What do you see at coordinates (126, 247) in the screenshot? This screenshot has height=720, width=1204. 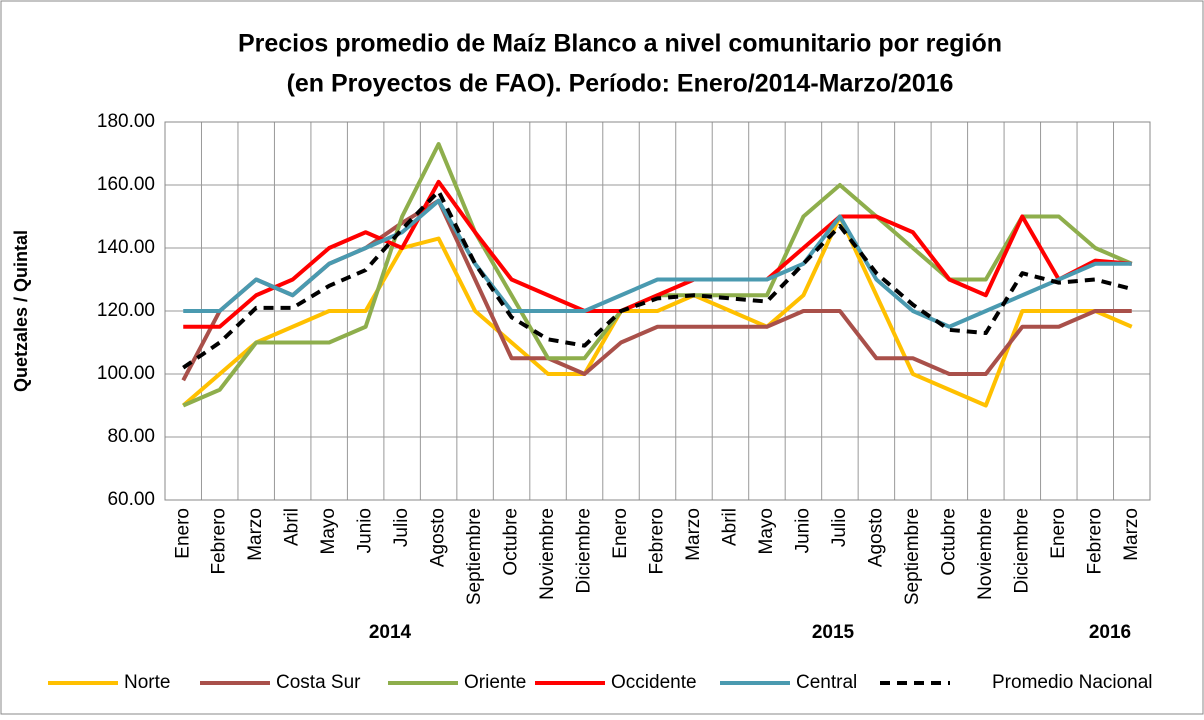 I see `y-tick-label: 140.00` at bounding box center [126, 247].